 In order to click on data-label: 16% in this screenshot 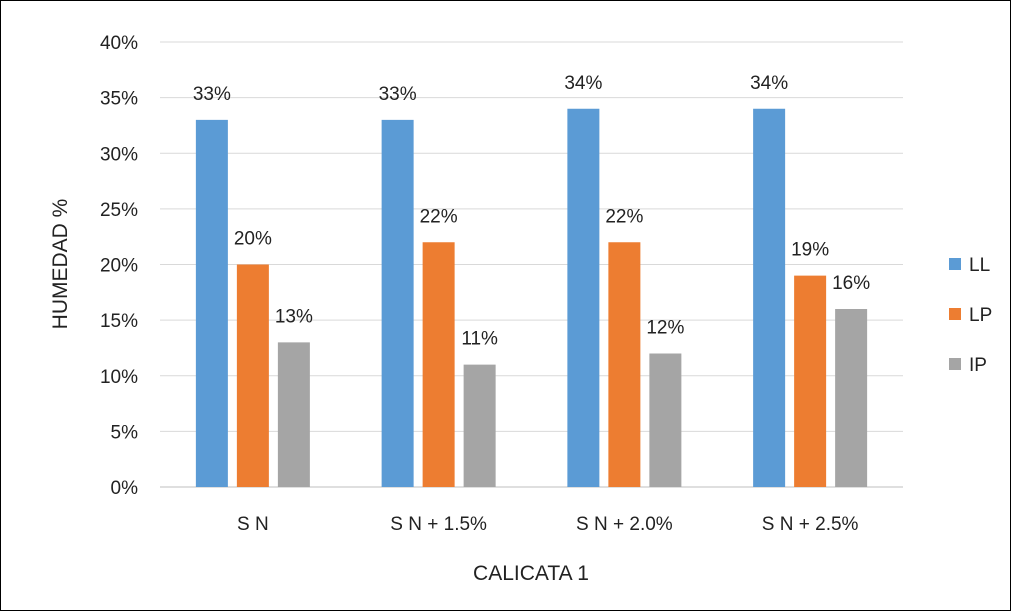, I will do `click(851, 283)`.